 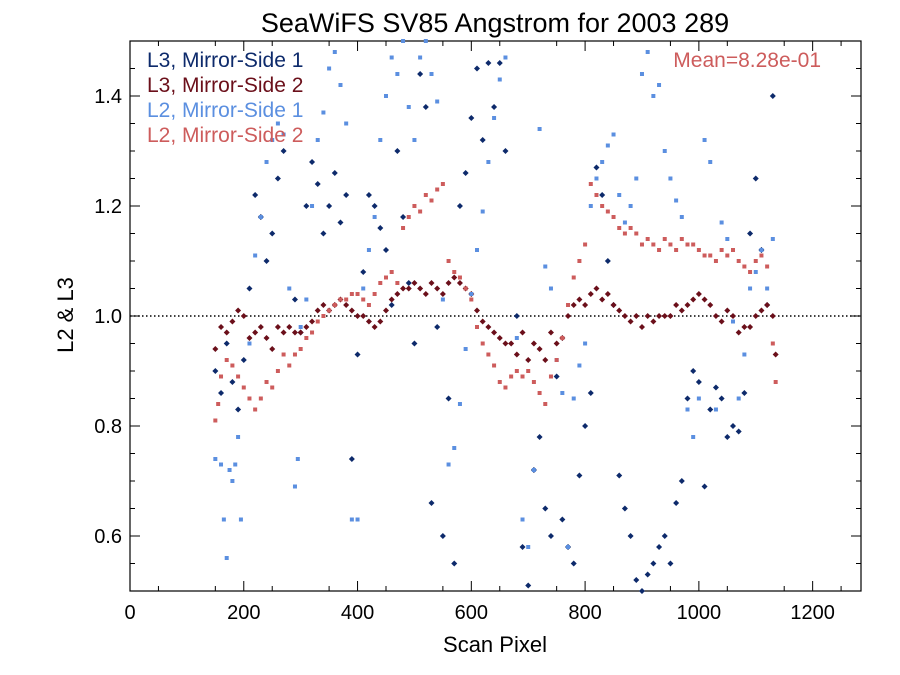 I want to click on x-tick-label: 0, so click(x=129, y=613).